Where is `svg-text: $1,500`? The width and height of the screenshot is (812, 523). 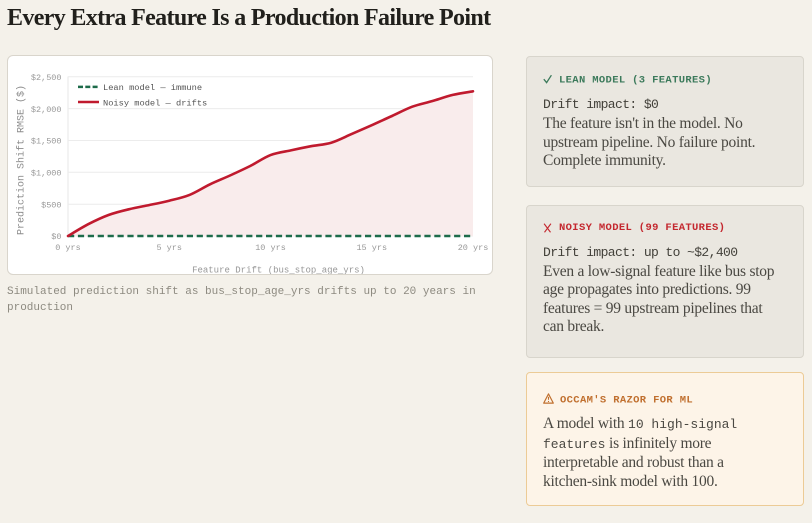
svg-text: $1,500 is located at coordinates (46, 142).